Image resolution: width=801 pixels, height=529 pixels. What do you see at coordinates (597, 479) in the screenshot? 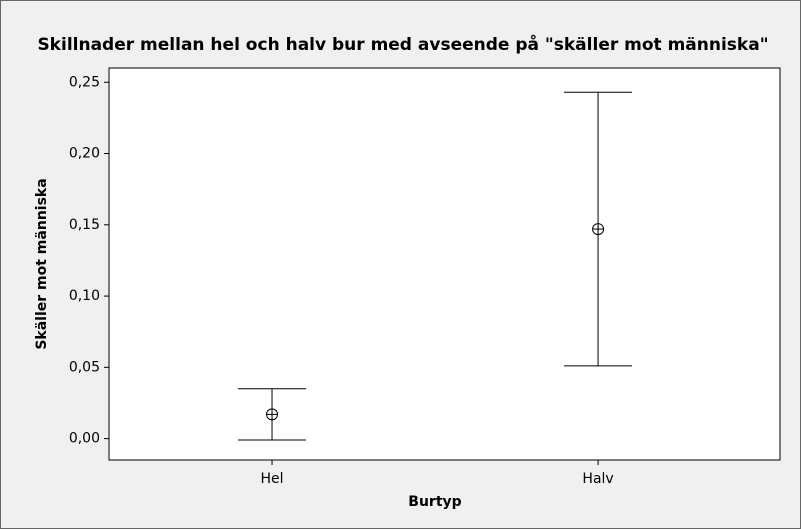
I see `x-tick-label: Halv` at bounding box center [597, 479].